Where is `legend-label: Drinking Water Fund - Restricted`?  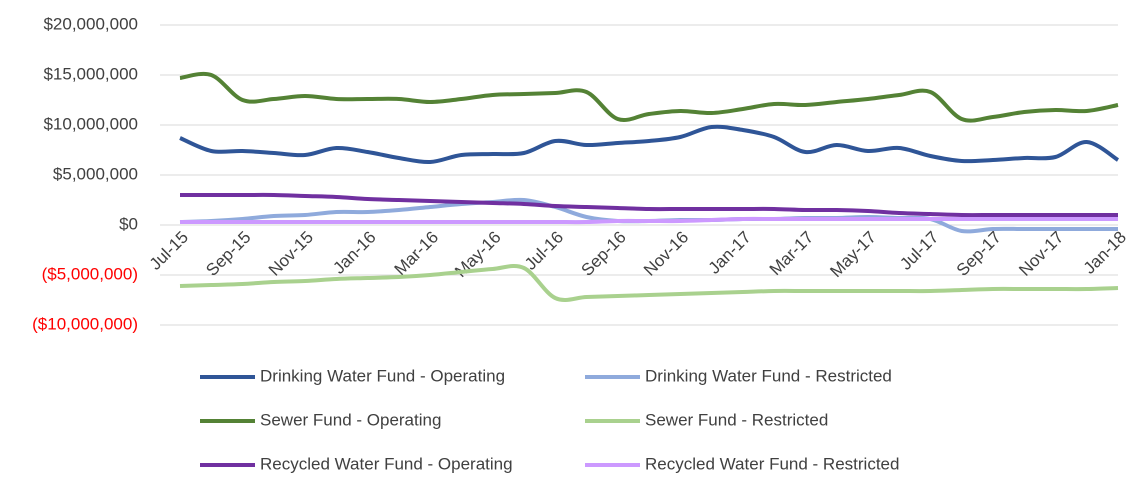 legend-label: Drinking Water Fund - Restricted is located at coordinates (768, 375).